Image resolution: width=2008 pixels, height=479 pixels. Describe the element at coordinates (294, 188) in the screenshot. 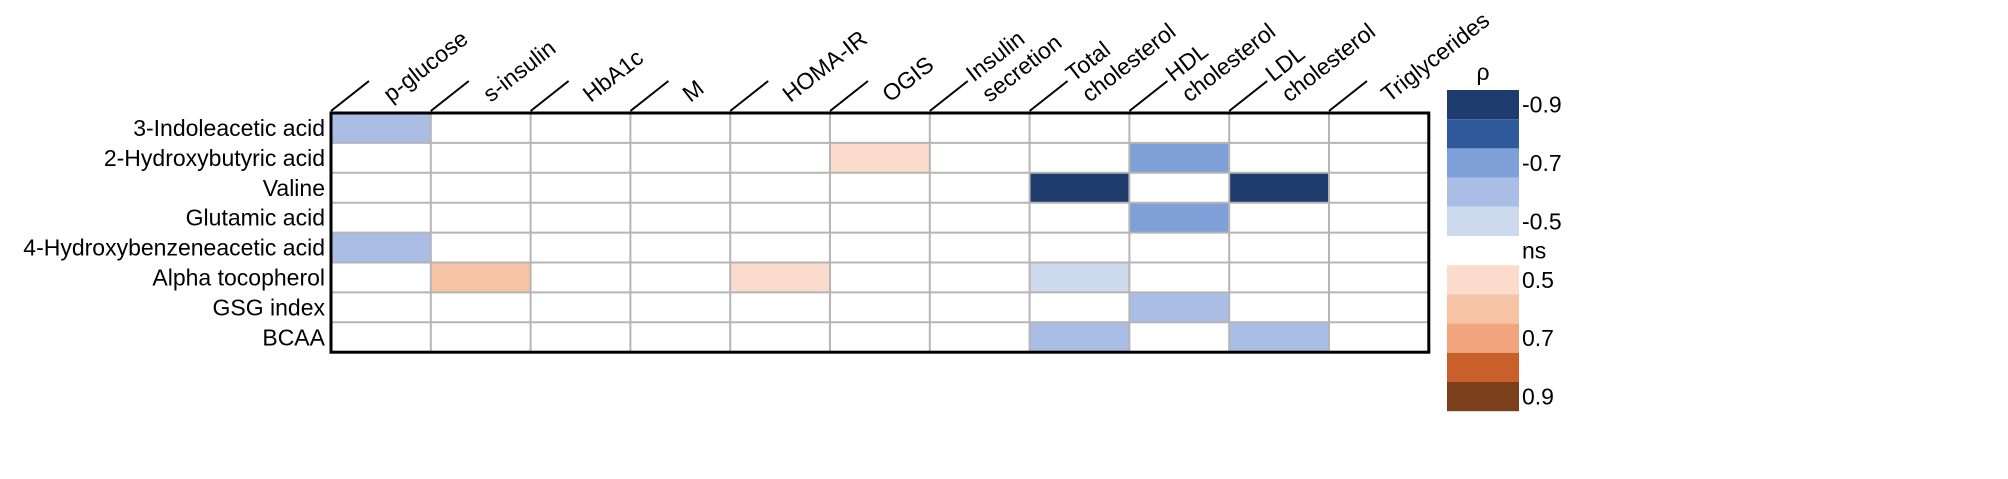

I see `row-label: Valine` at that location.